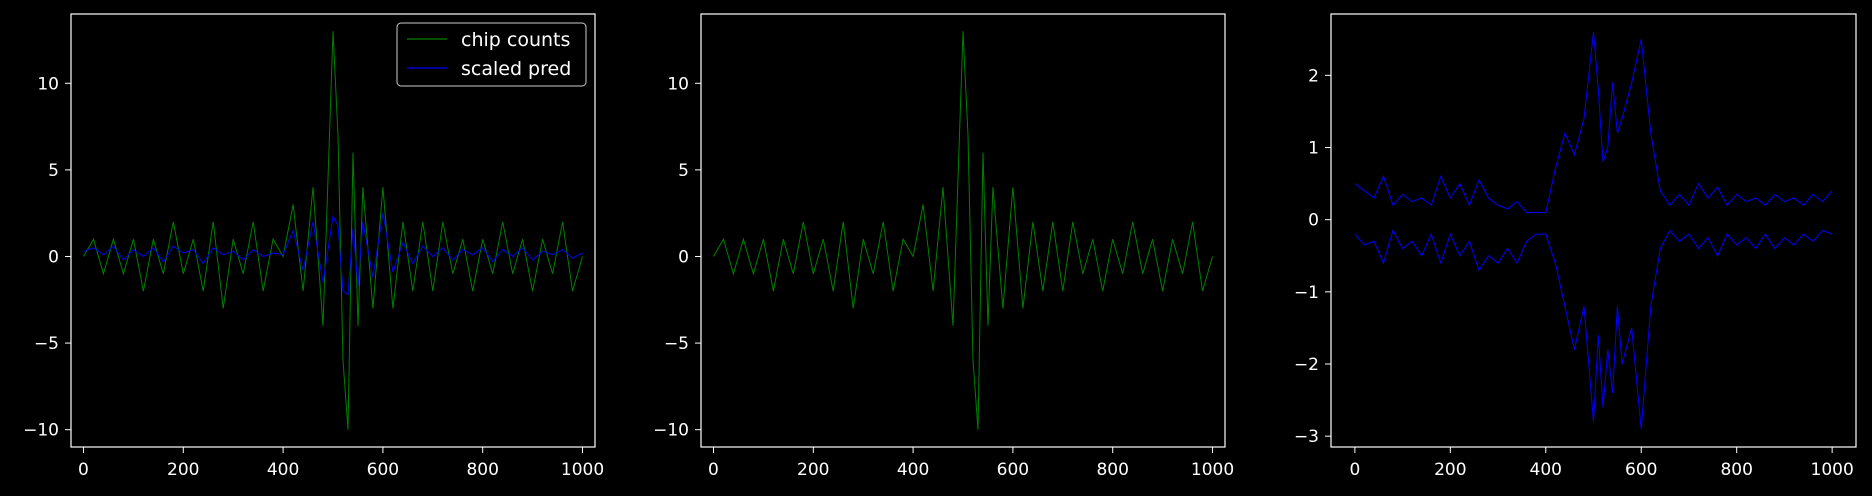 This screenshot has height=496, width=1872. Describe the element at coordinates (491, 54) in the screenshot. I see `legend: chip counts scaled pred` at that location.